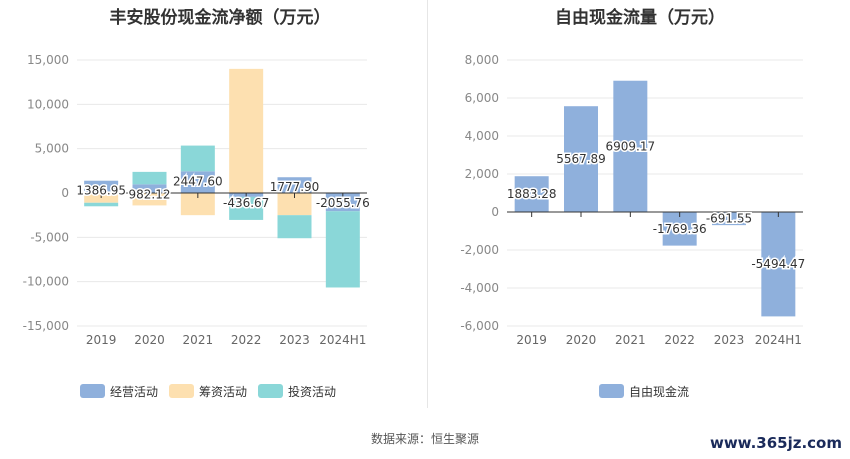 The image size is (850, 459). What do you see at coordinates (581, 340) in the screenshot?
I see `chart2-xtick-label: 2020` at bounding box center [581, 340].